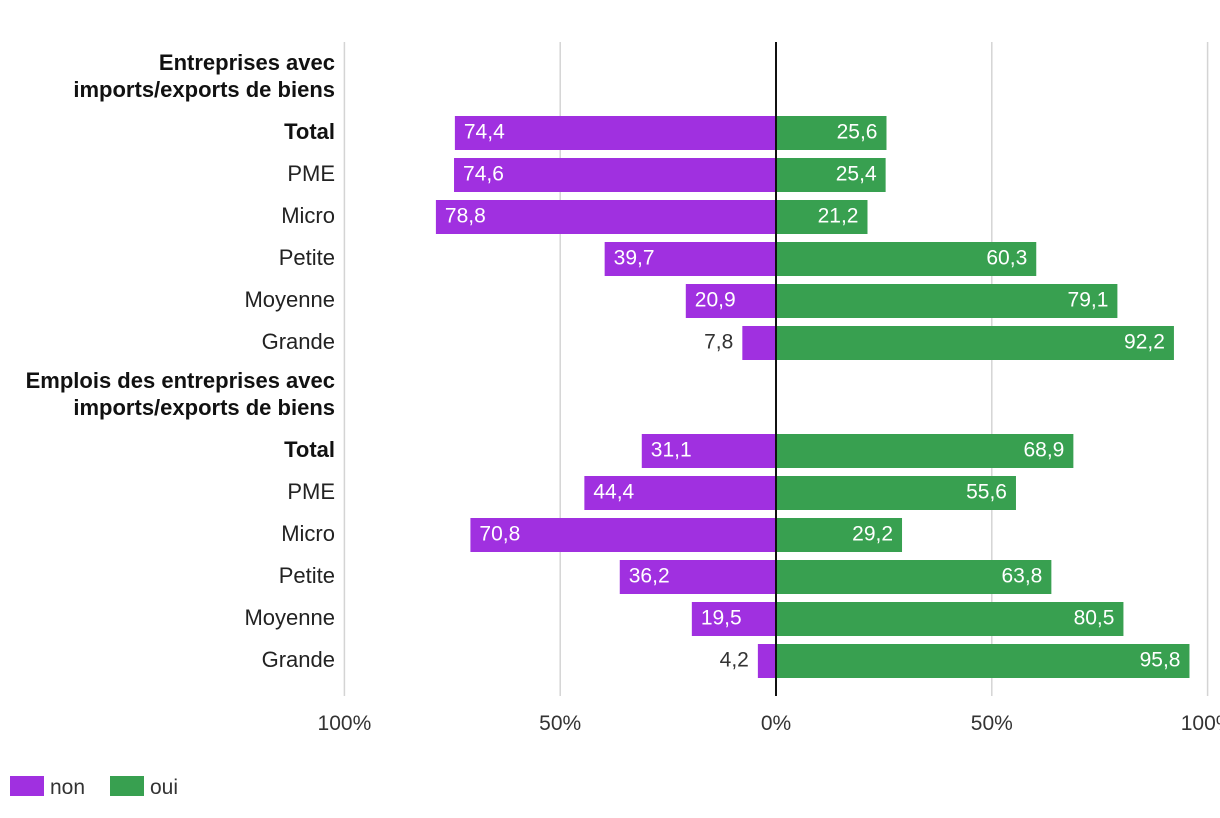 The width and height of the screenshot is (1220, 818). Describe the element at coordinates (180, 380) in the screenshot. I see `group-title-line: Emplois des entreprises avec` at that location.